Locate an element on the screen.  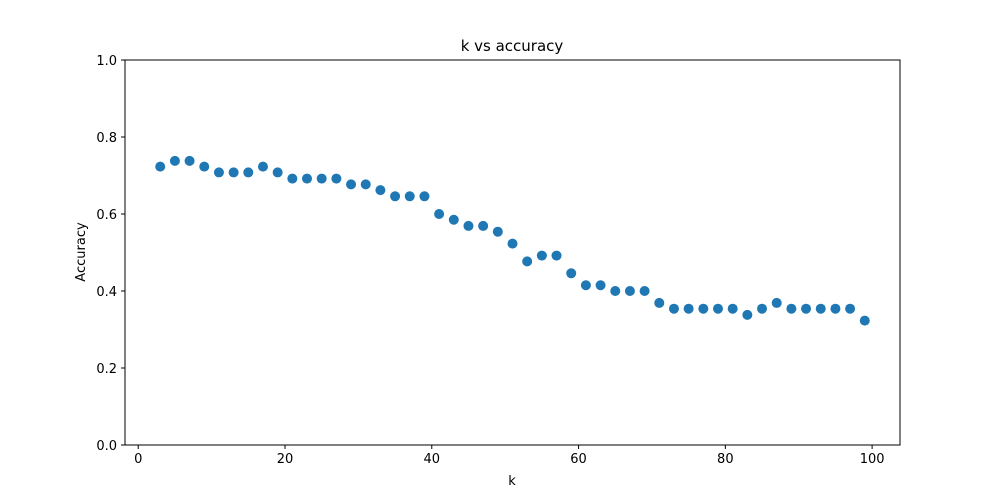
y-tick-label: 0.6 is located at coordinates (106, 215).